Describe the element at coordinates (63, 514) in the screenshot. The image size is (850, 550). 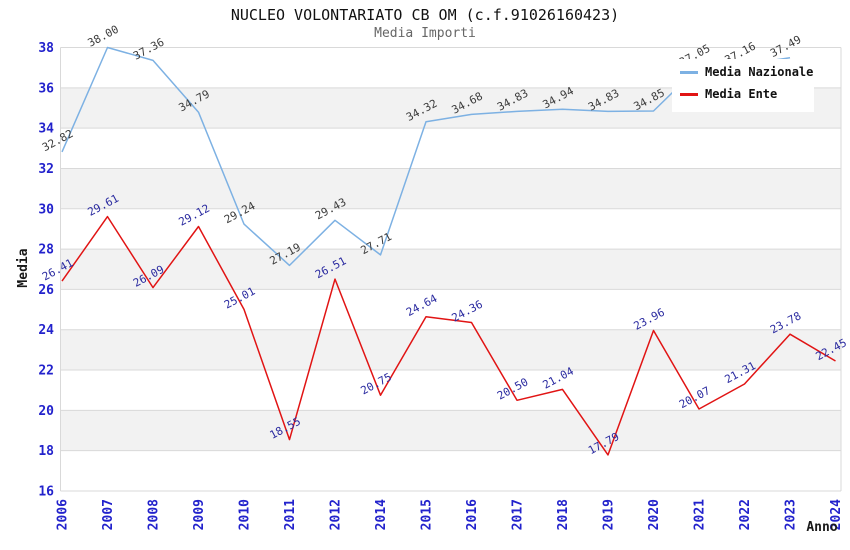
I see `x-tick-label: 2006` at that location.